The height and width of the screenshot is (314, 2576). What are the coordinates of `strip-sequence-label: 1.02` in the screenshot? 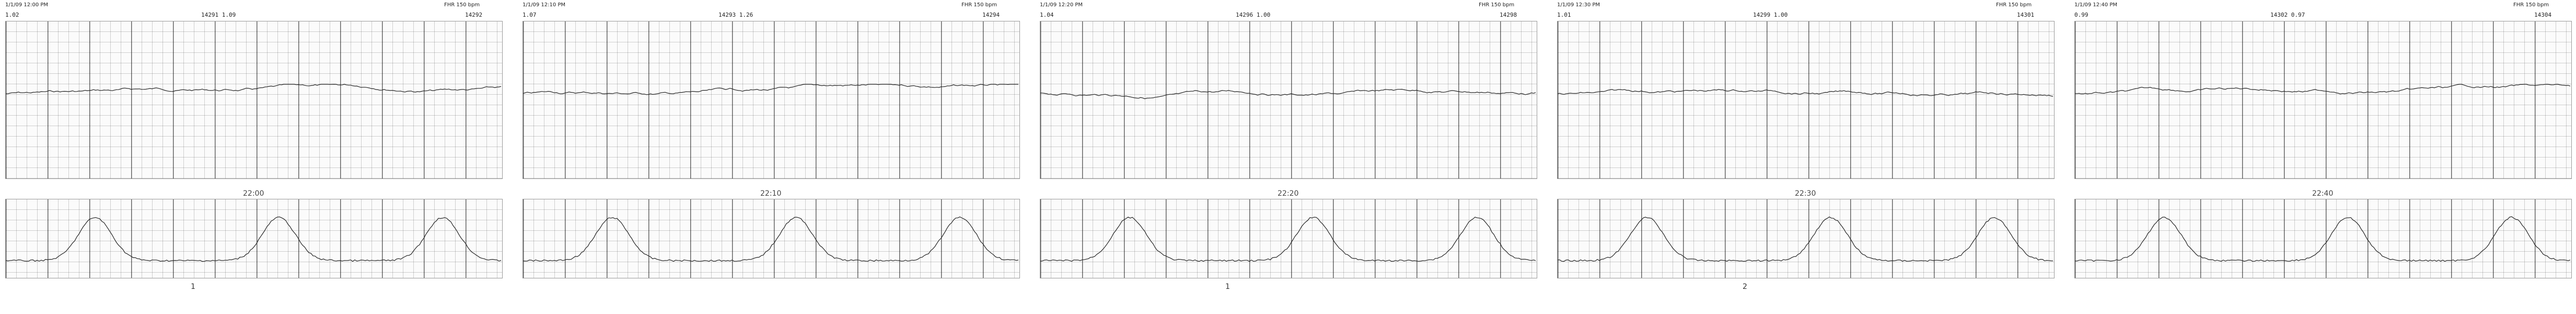 It's located at (12, 15).